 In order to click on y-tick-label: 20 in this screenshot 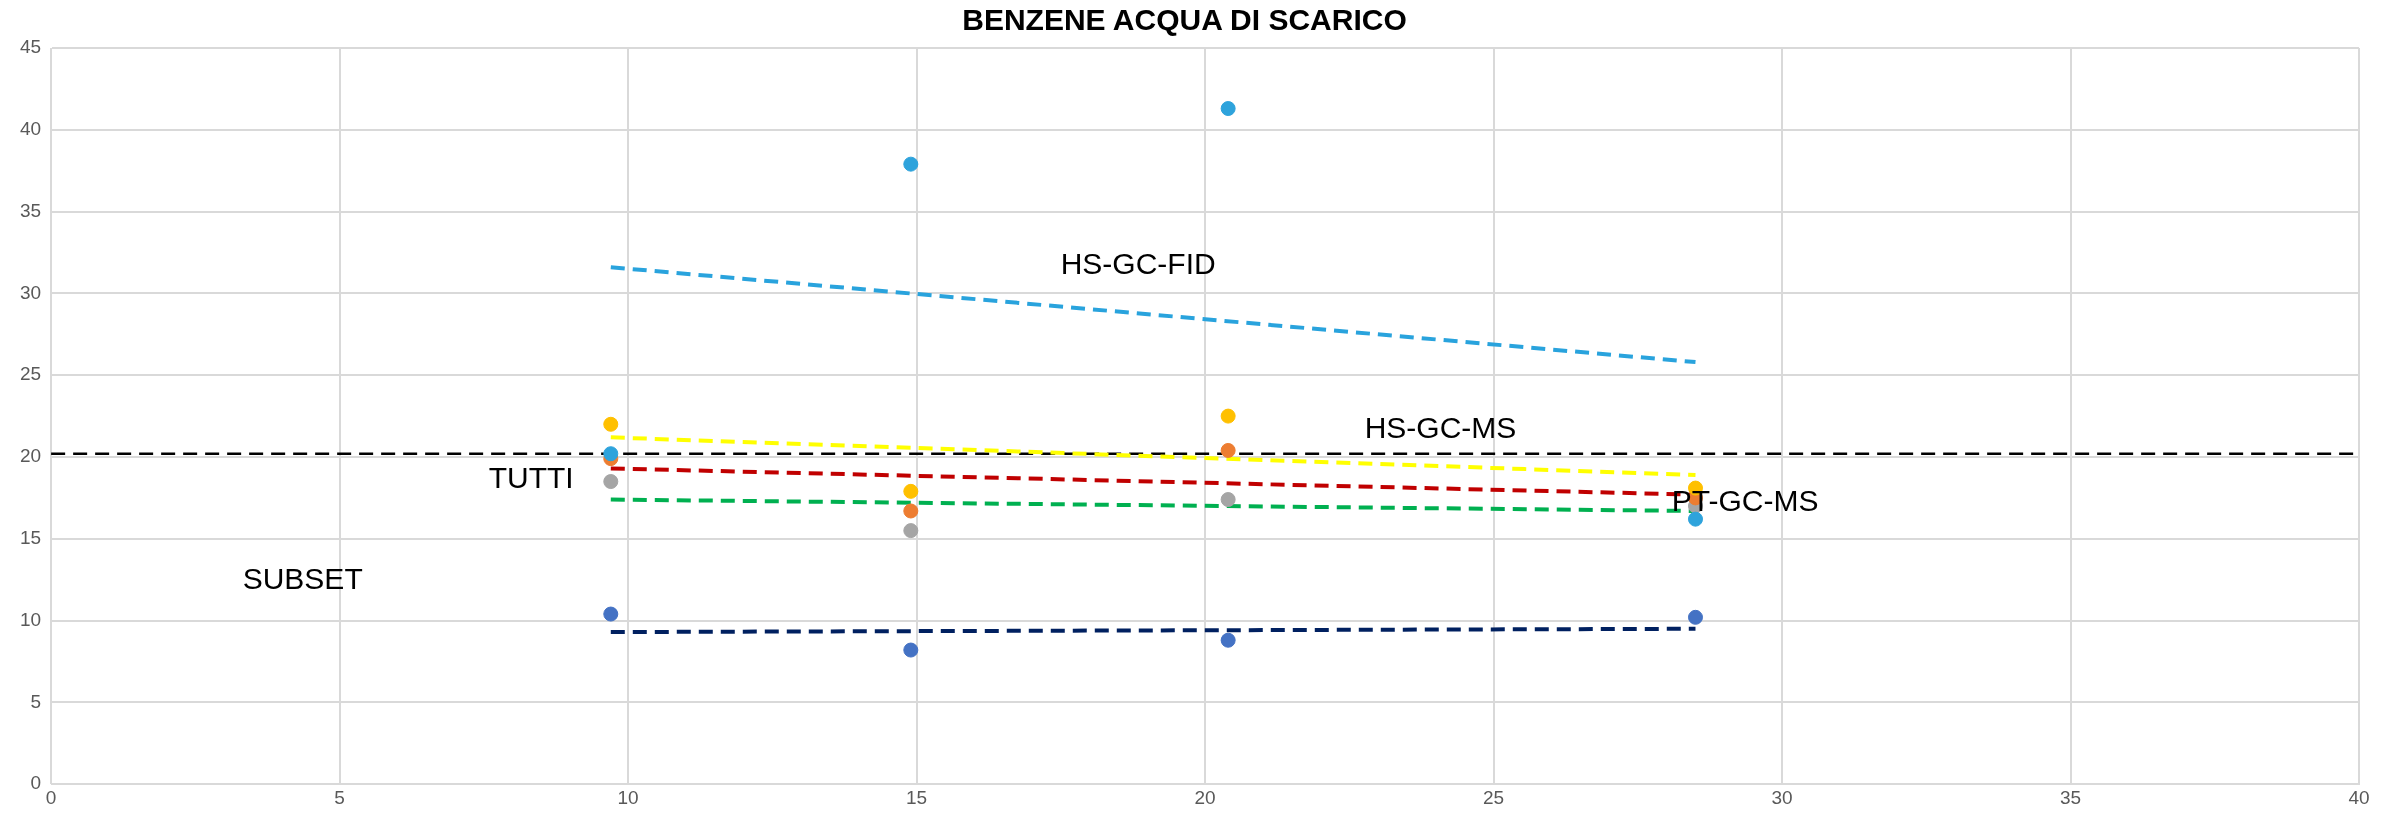, I will do `click(30, 456)`.